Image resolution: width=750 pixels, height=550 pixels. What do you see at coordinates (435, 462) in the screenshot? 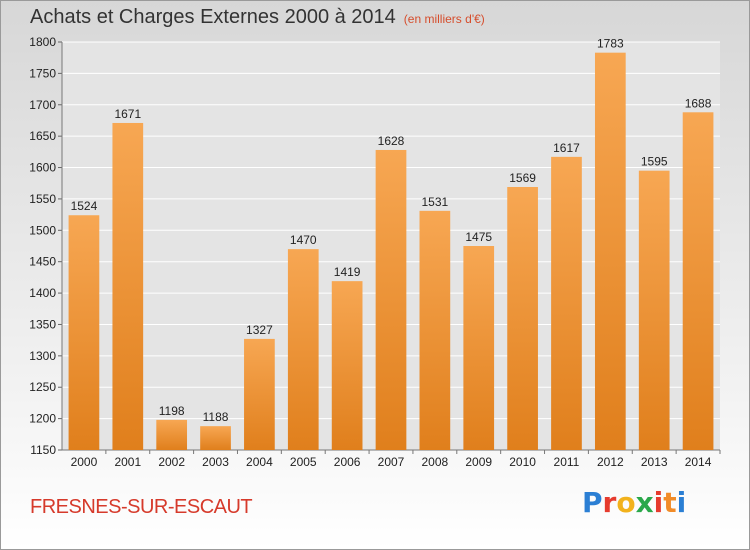
I see `x-tick-label: 2008` at bounding box center [435, 462].